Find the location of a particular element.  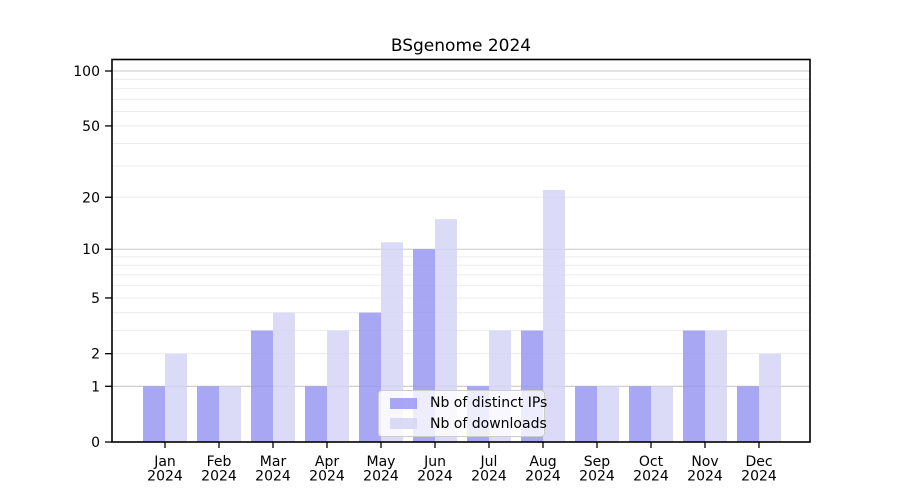

bar-downloads-jun is located at coordinates (446, 330).